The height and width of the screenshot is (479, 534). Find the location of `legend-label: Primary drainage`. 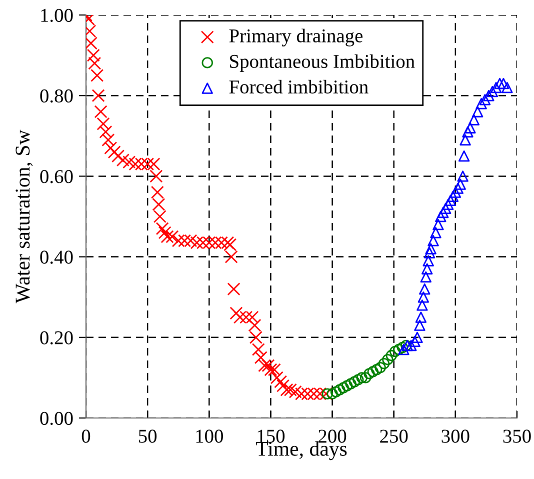

legend-label: Primary drainage is located at coordinates (296, 37).